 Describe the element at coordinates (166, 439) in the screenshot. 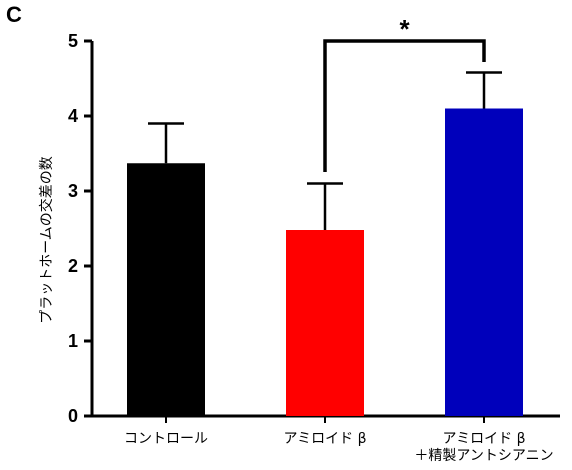

I see `x-category-label: コントロール` at that location.